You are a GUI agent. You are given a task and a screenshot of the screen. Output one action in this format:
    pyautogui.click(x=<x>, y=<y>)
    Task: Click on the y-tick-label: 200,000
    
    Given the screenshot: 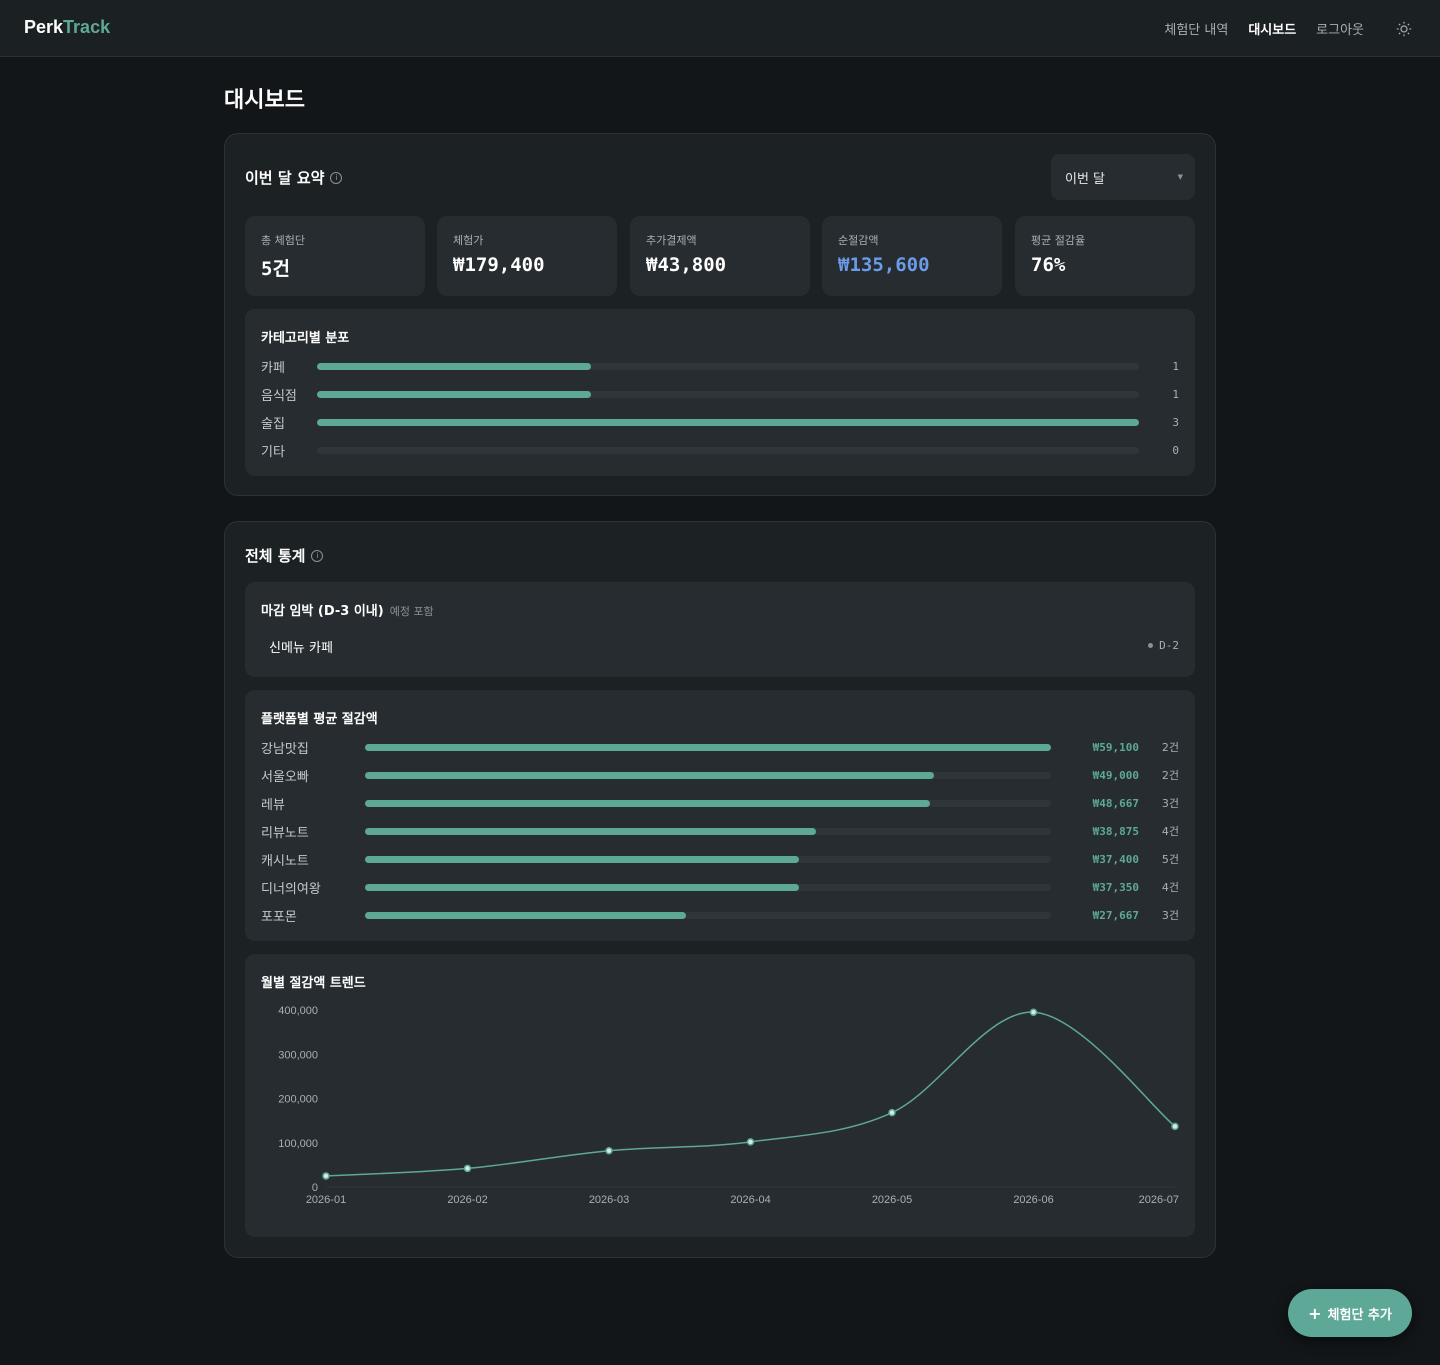 What is the action you would take?
    pyautogui.click(x=298, y=1100)
    